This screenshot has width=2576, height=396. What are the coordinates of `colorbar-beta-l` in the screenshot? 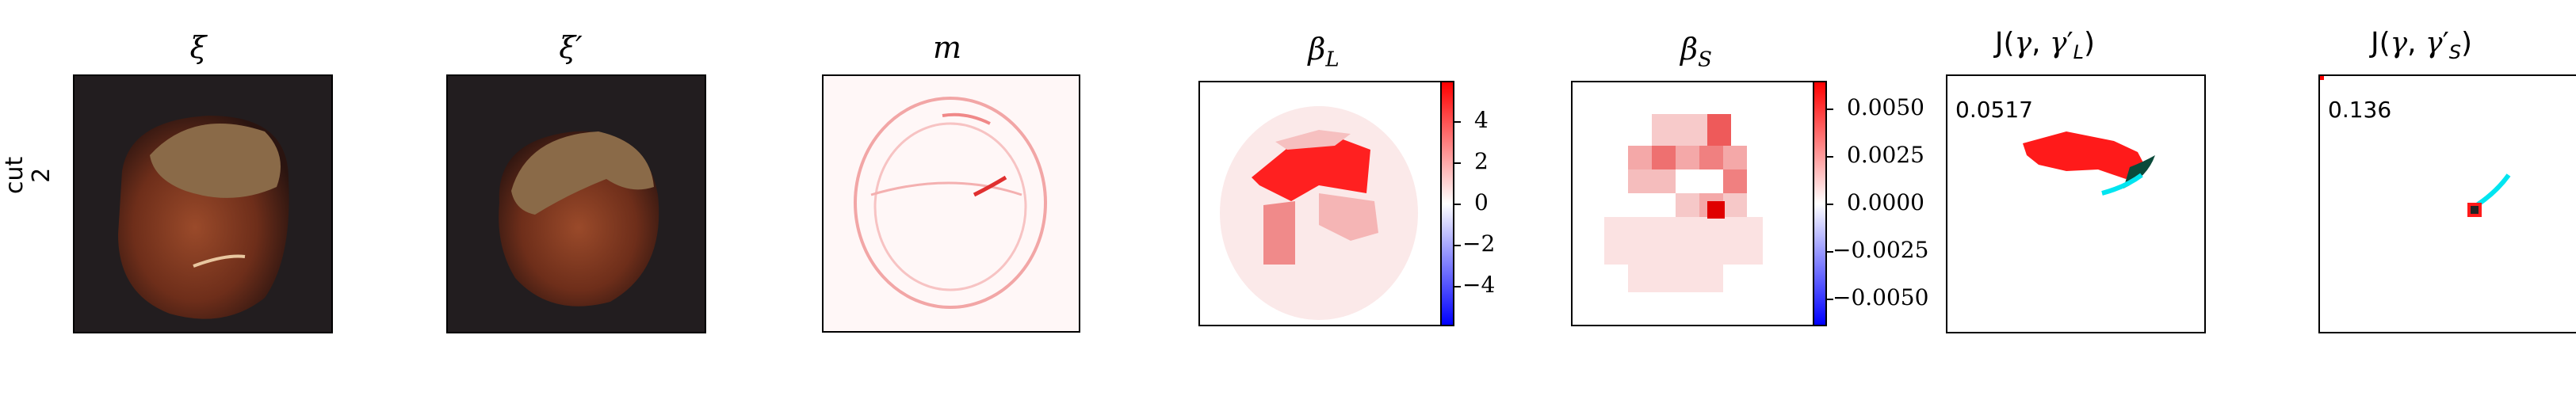 It's located at (1447, 203).